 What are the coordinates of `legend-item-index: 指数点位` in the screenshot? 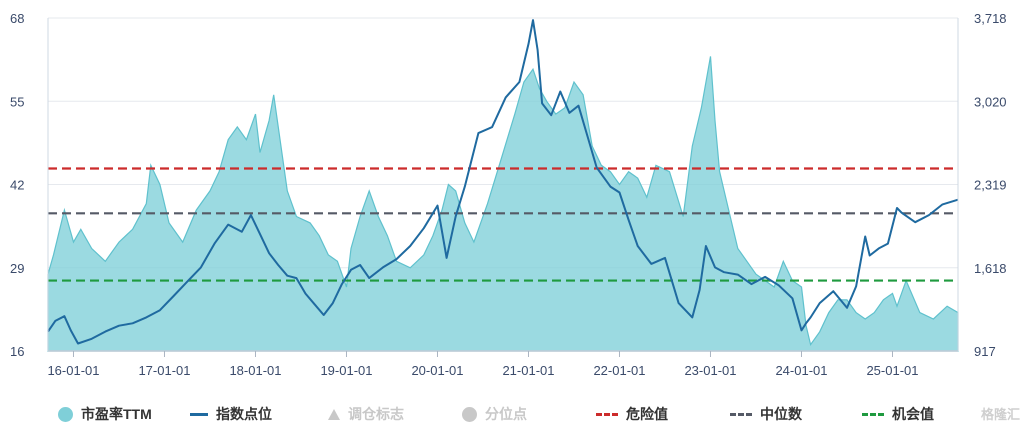 It's located at (231, 414).